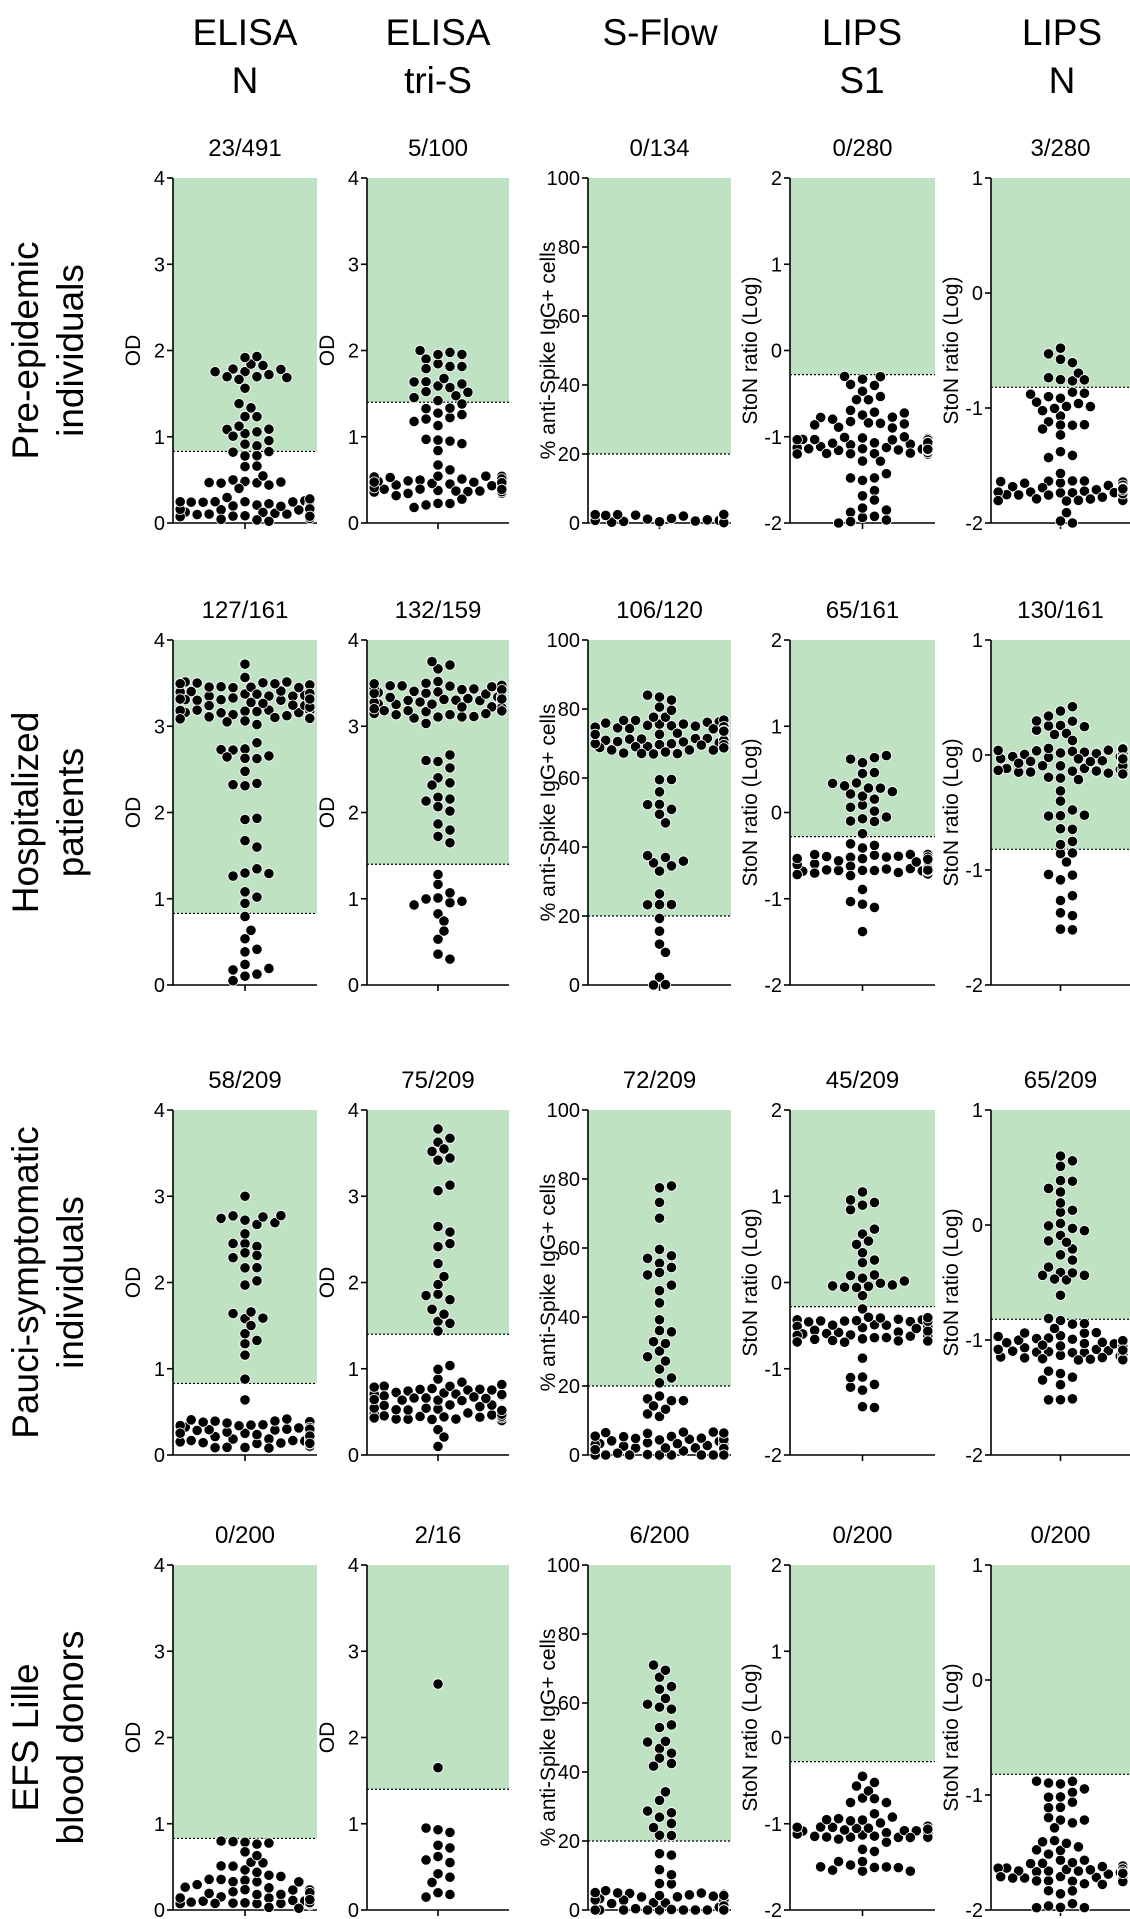  What do you see at coordinates (951, 1282) in the screenshot?
I see `y-axis-label: StoN ratio (Log)` at bounding box center [951, 1282].